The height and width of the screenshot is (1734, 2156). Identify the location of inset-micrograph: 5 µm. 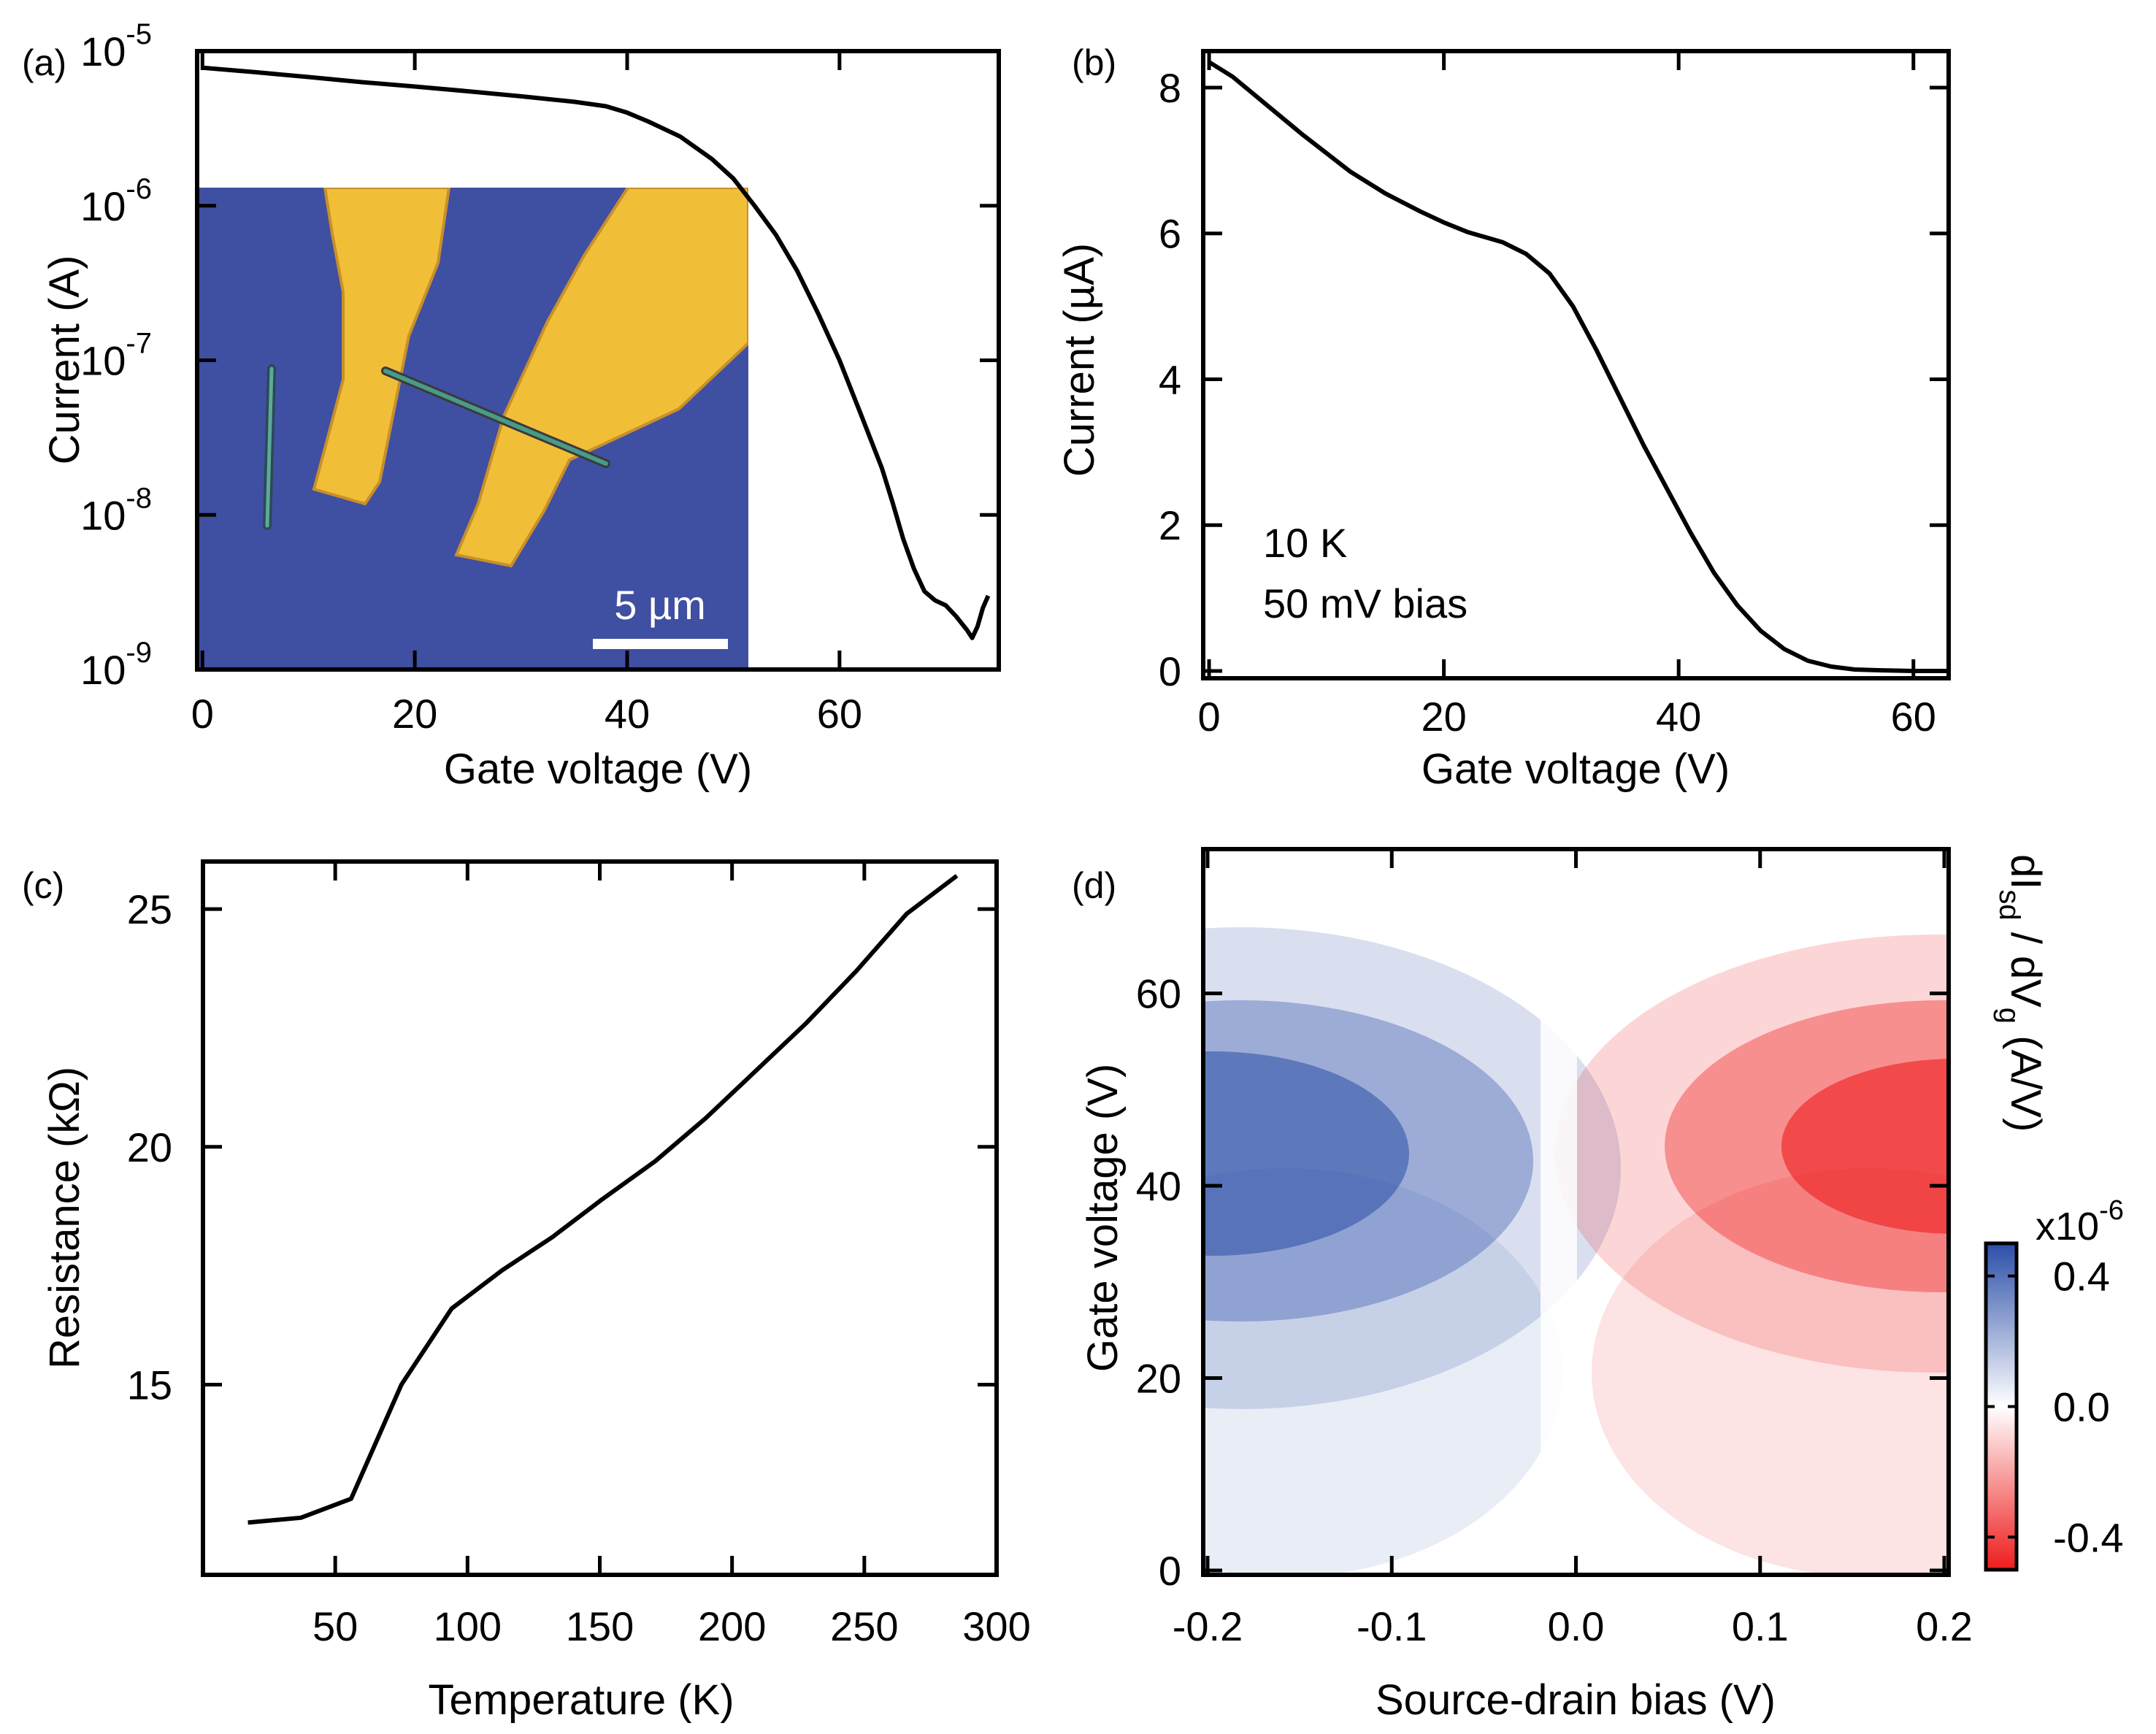
(472, 429).